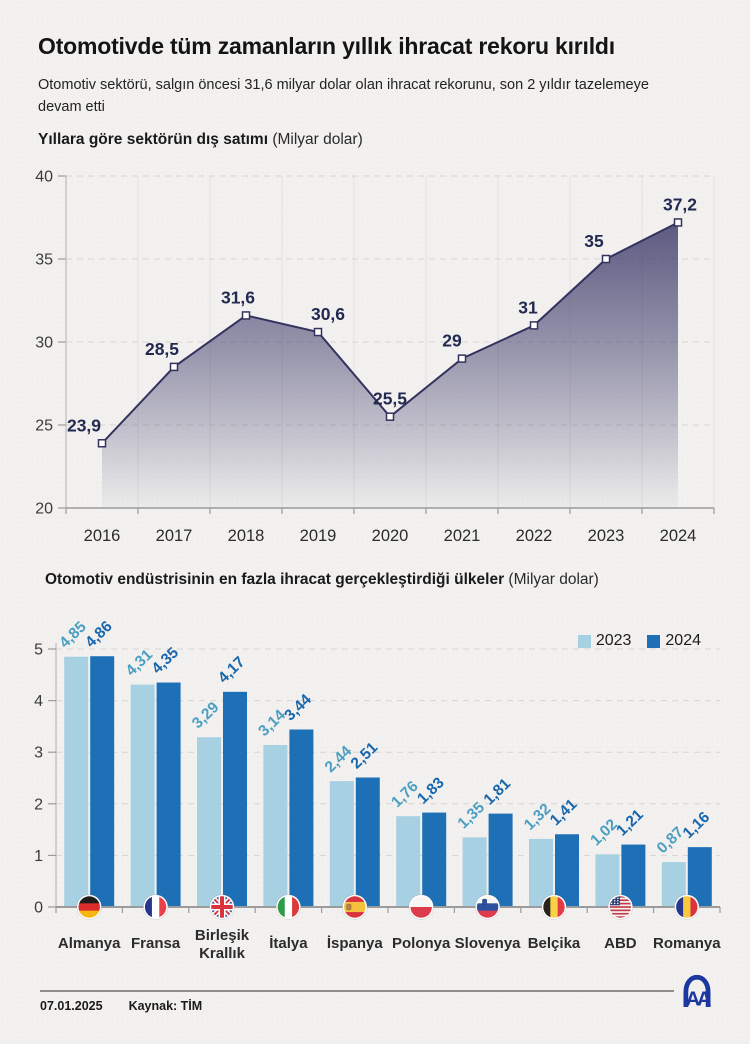  I want to click on country-label: Belçika, so click(554, 943).